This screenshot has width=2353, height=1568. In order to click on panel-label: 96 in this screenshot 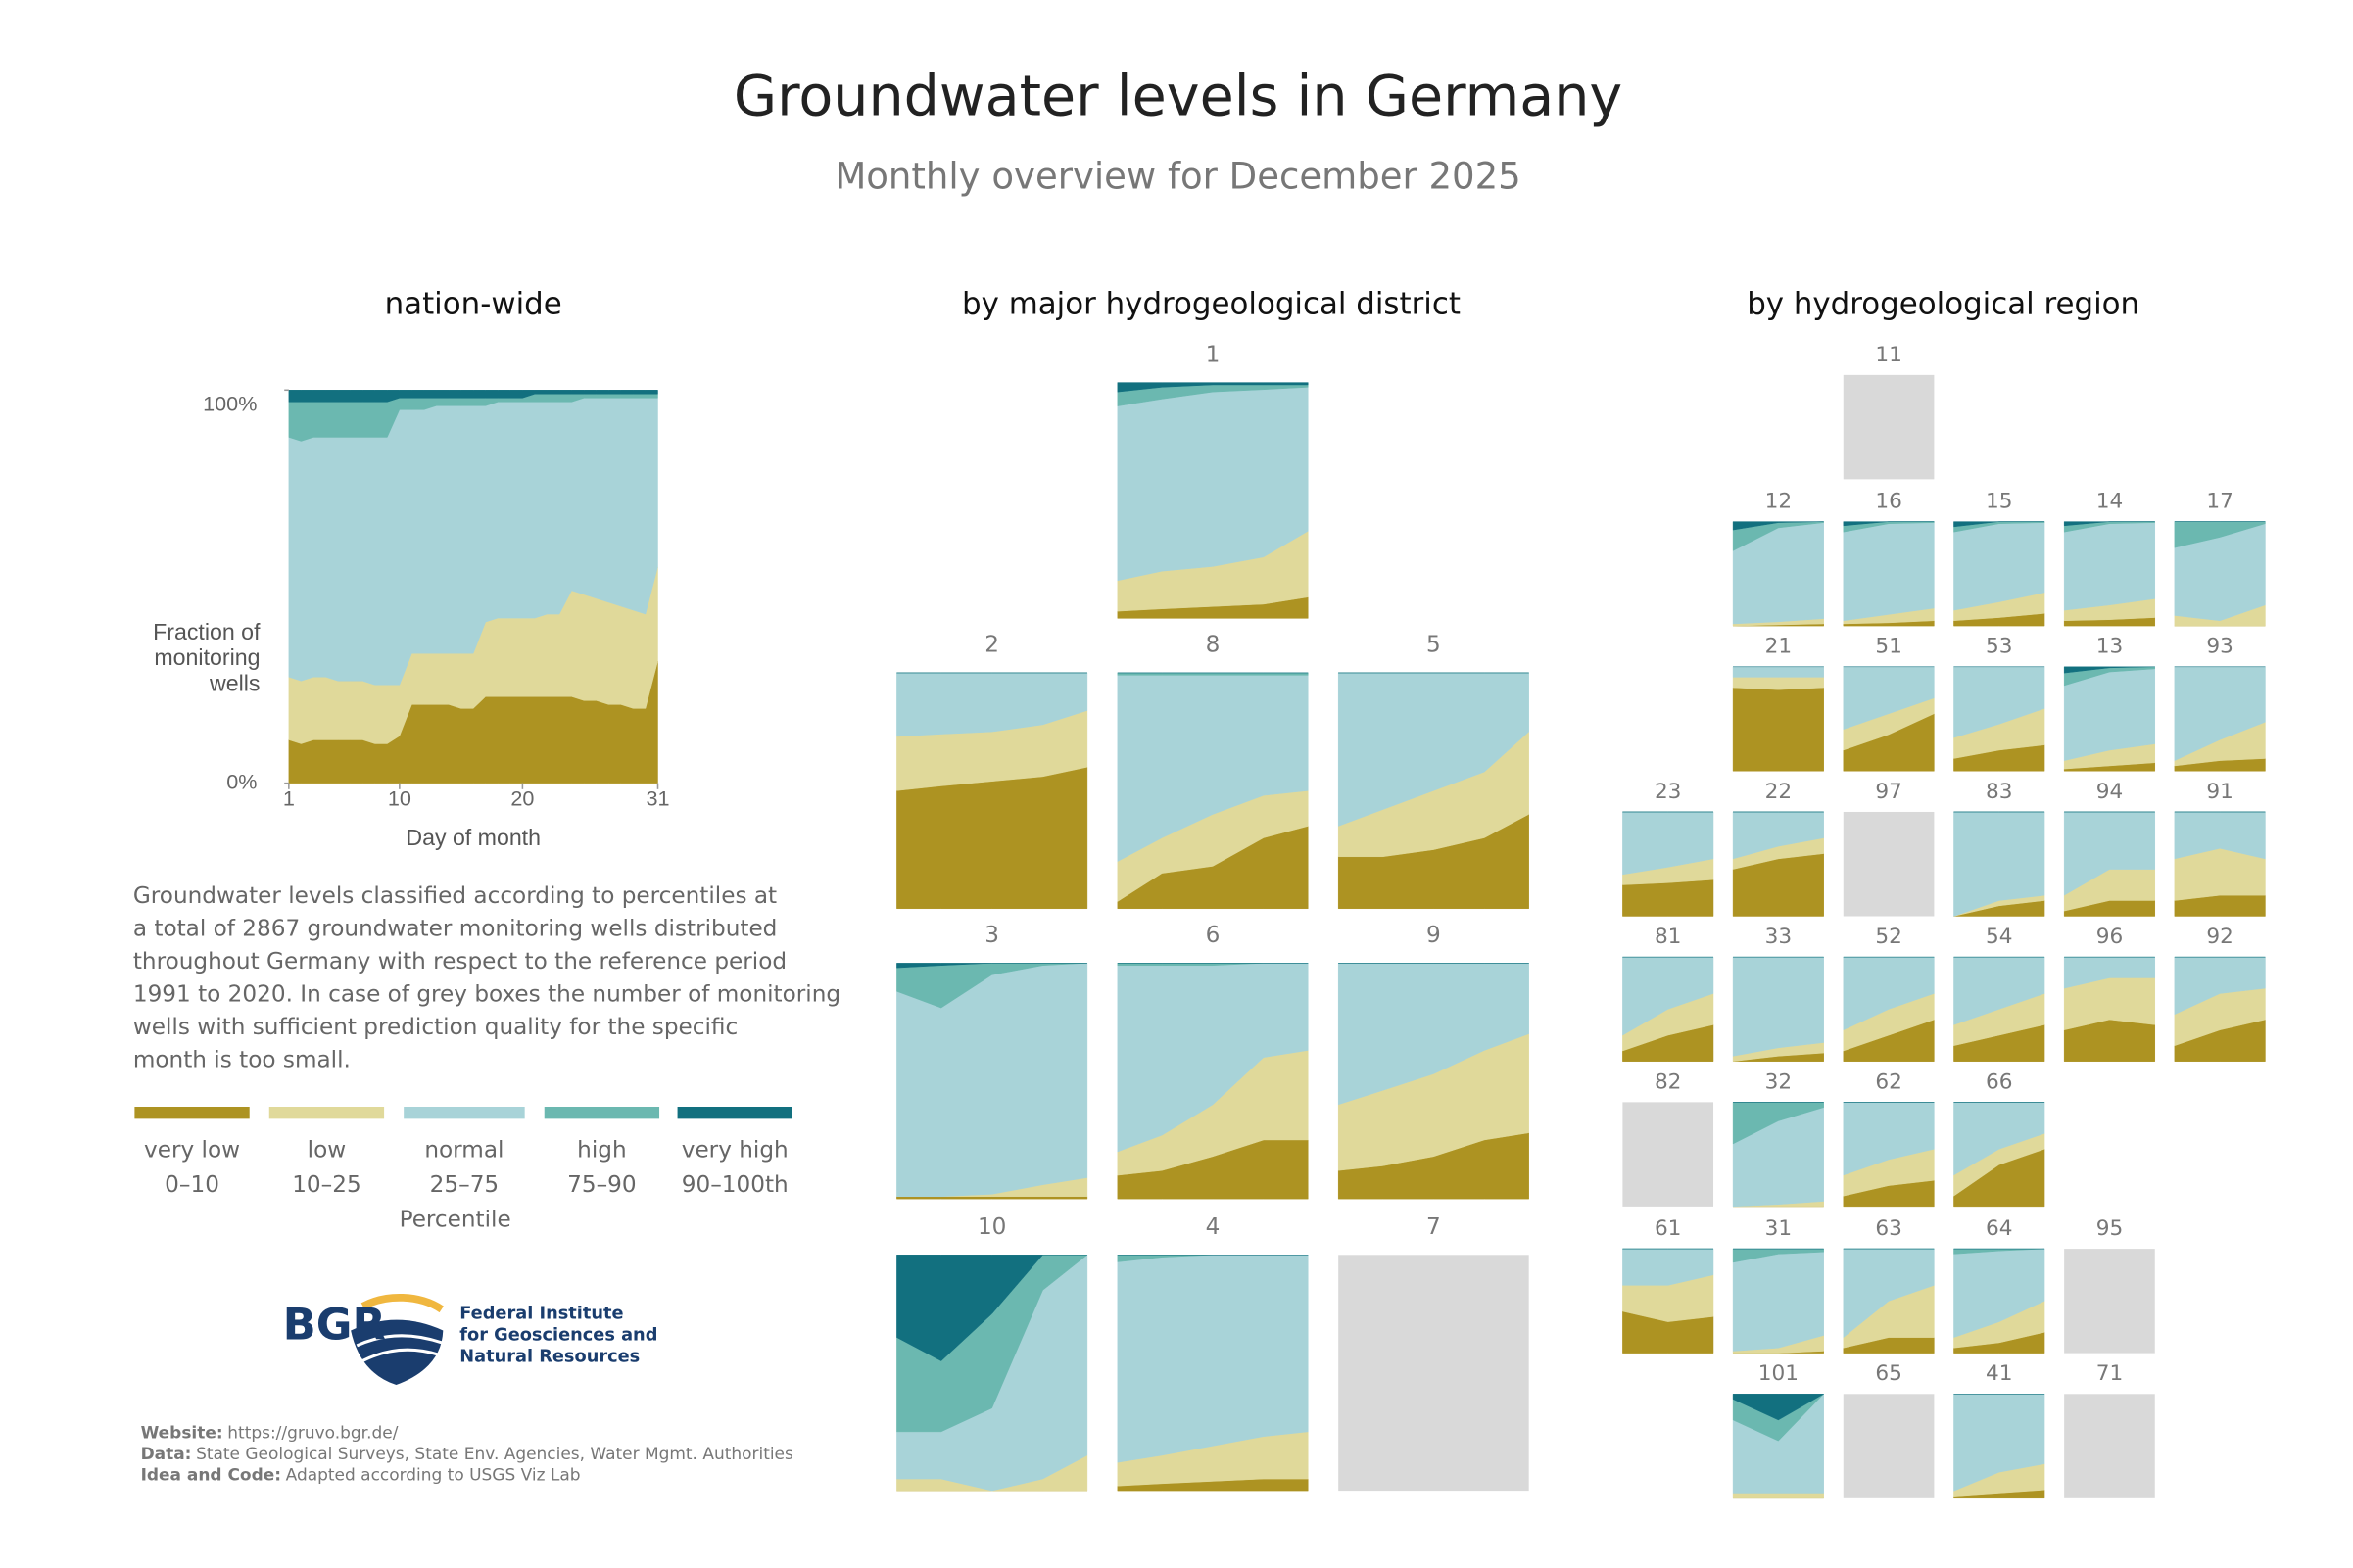, I will do `click(2110, 937)`.